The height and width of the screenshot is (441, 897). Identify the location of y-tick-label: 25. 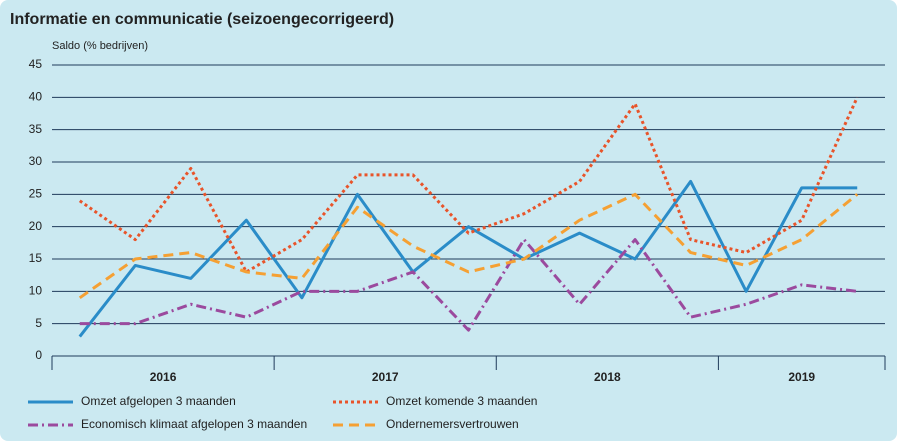
(36, 194).